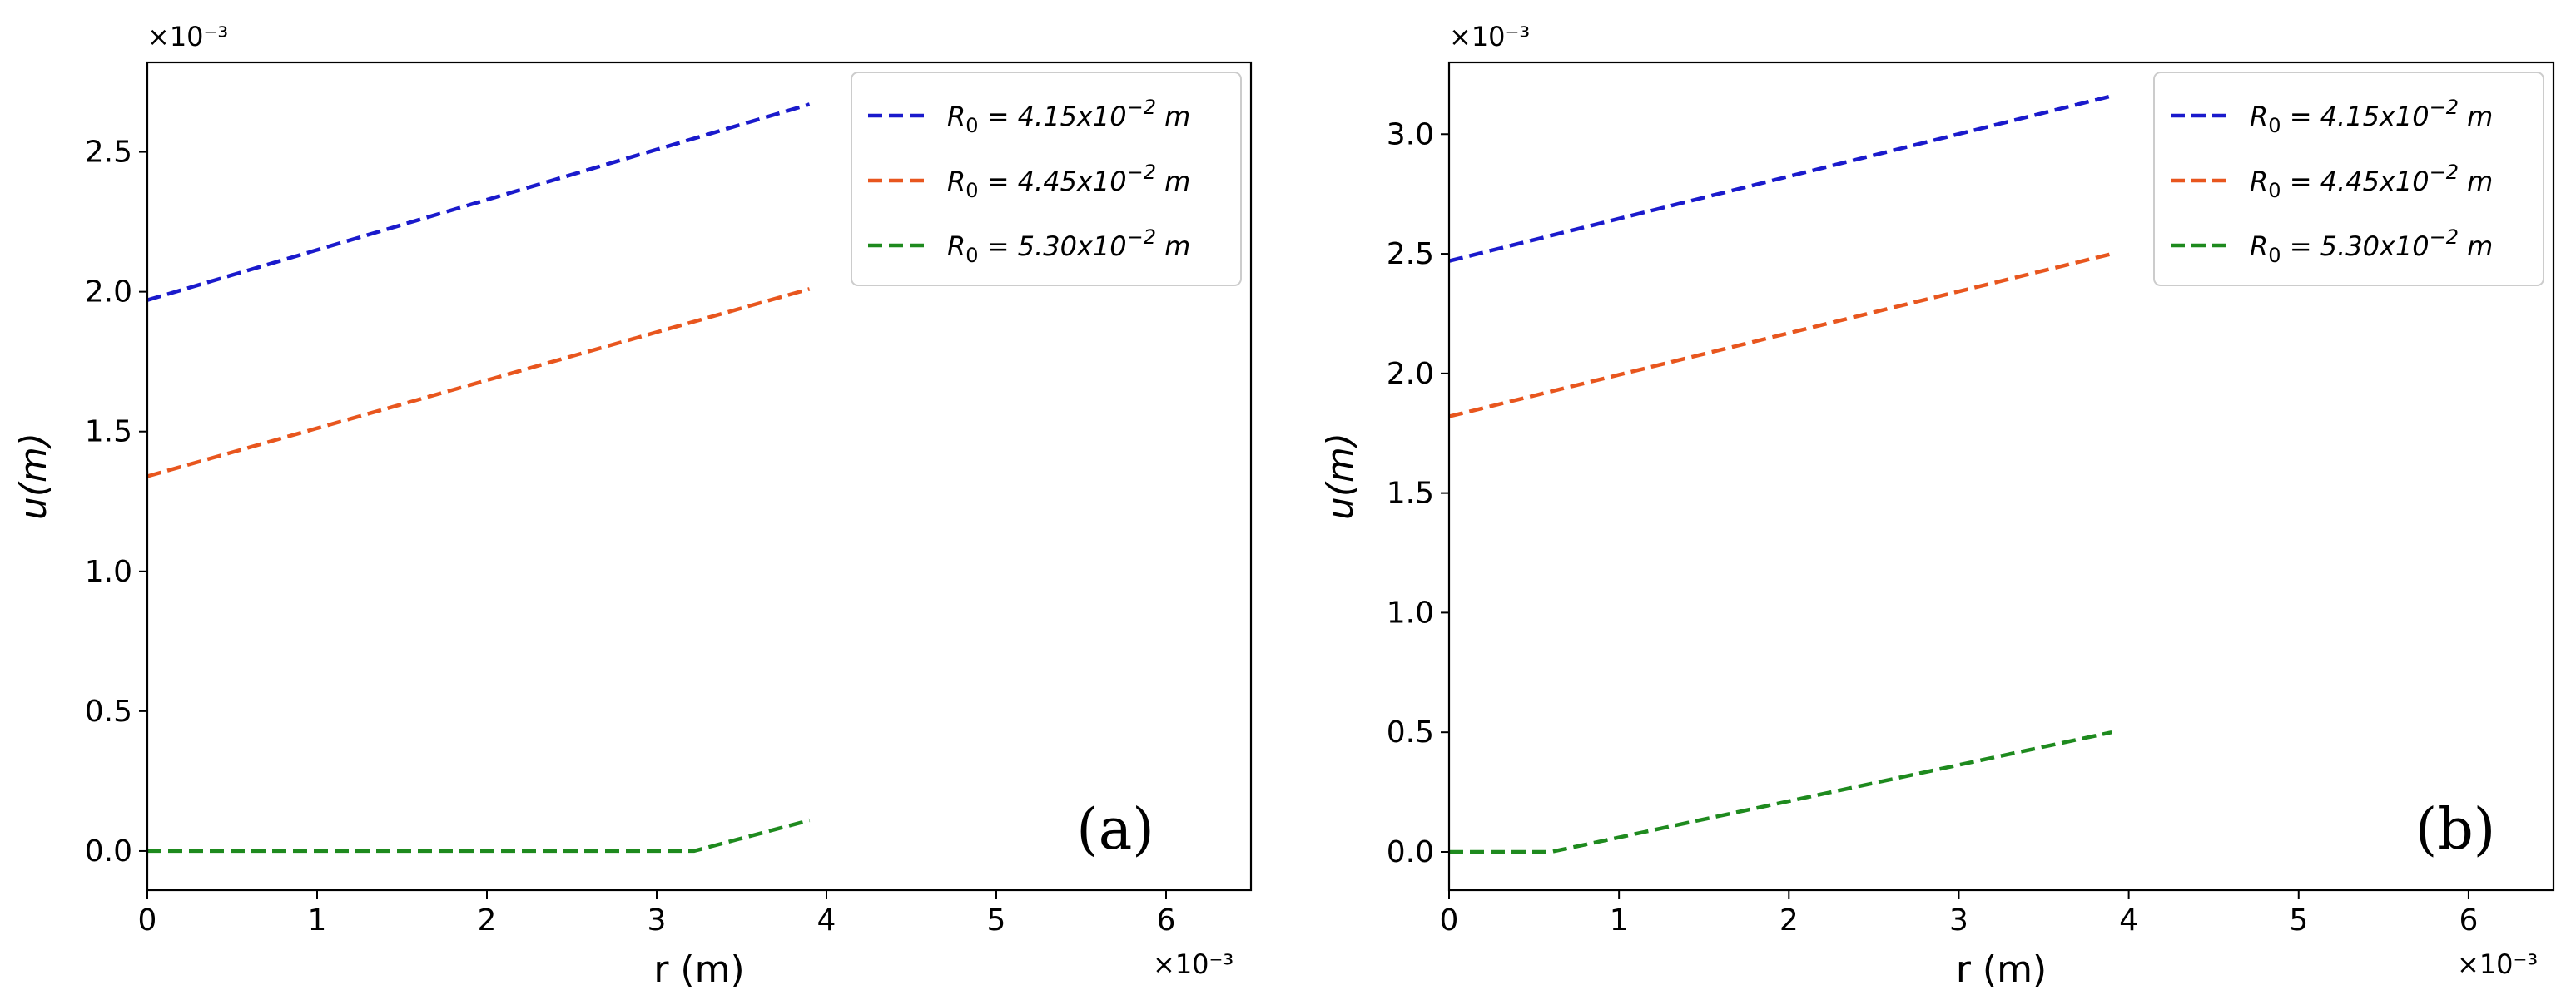  Describe the element at coordinates (2455, 830) in the screenshot. I see `panel-label: (b)` at that location.